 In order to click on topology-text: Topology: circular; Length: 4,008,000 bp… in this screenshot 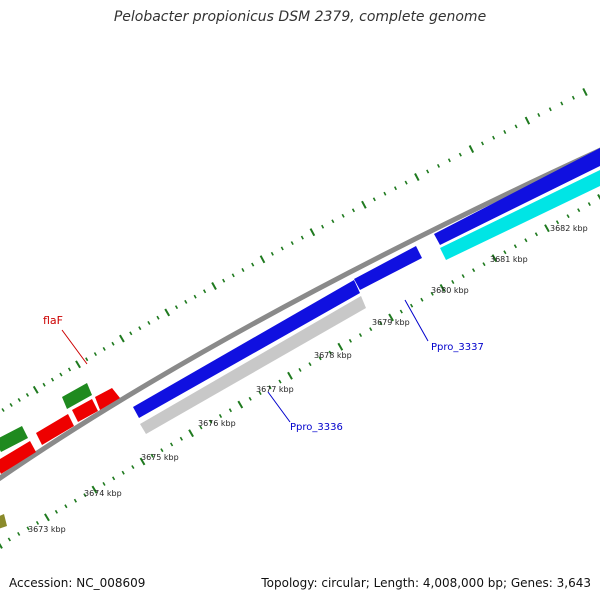, I will do `click(426, 583)`.